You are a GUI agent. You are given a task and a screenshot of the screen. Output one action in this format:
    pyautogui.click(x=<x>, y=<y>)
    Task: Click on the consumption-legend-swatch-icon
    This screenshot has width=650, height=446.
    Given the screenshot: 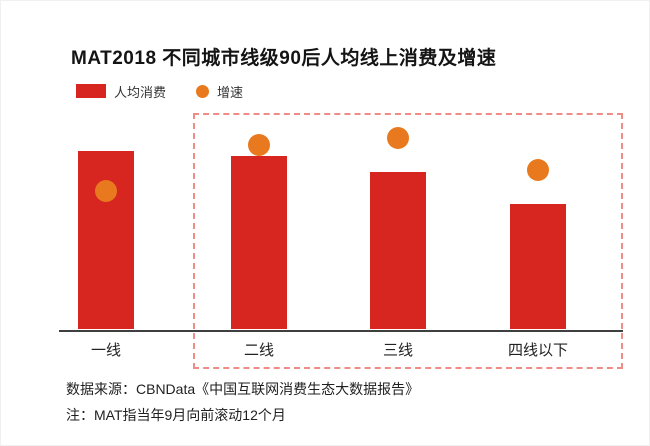 What is the action you would take?
    pyautogui.click(x=91, y=91)
    